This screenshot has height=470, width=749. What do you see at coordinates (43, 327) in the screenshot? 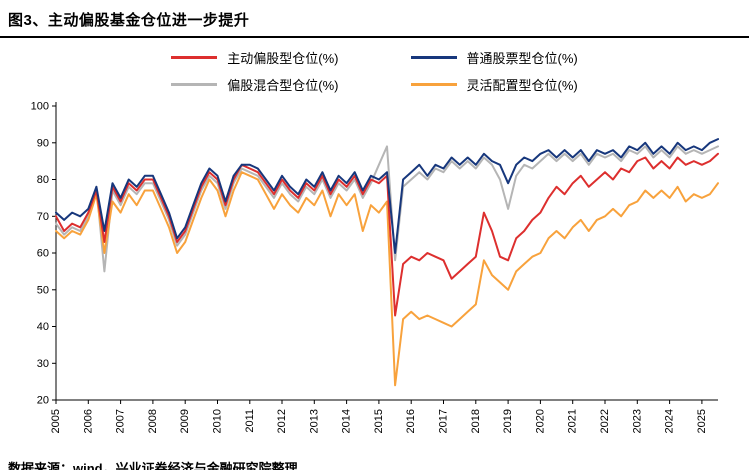
I see `y-tick-label: 40` at bounding box center [43, 327].